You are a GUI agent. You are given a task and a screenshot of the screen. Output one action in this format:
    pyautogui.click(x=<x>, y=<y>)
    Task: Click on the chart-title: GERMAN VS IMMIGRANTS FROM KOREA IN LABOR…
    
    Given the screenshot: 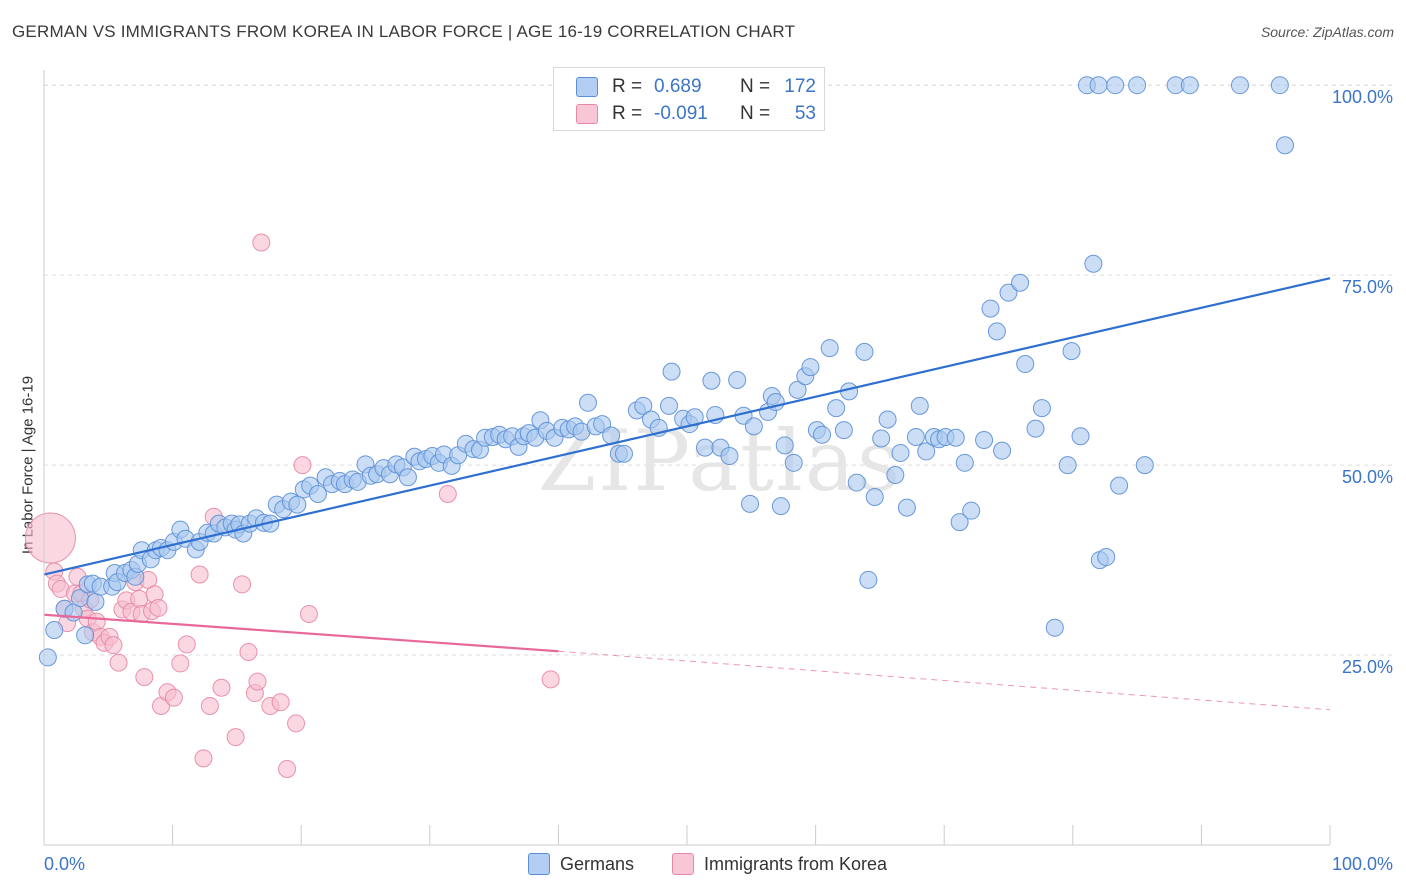 What is the action you would take?
    pyautogui.click(x=404, y=31)
    